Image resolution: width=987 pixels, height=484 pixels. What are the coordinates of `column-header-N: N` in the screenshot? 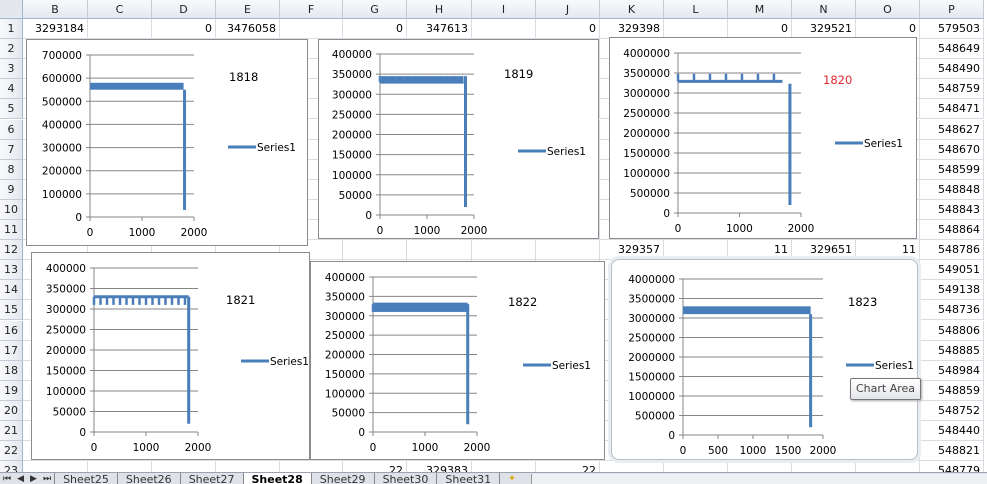 It's located at (824, 9).